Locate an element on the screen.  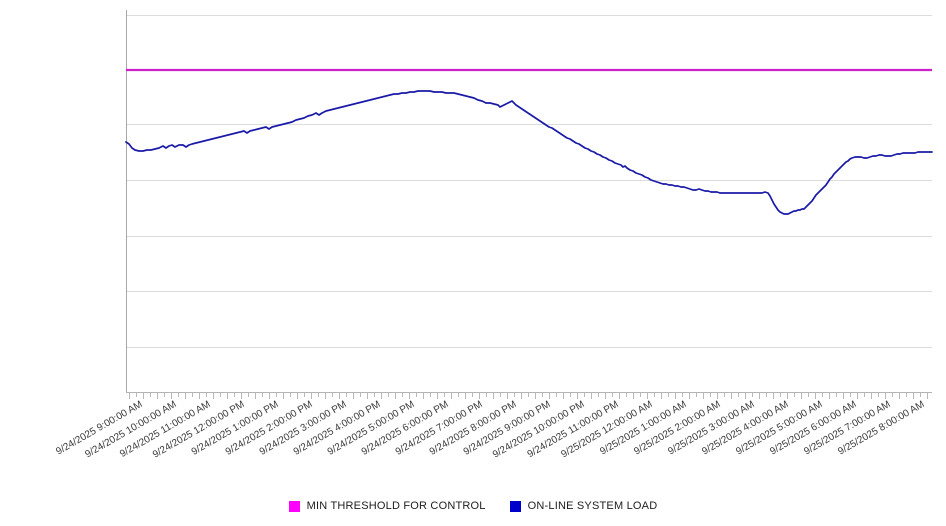
legend-item-on-line-system-load: ON-LINE SYSTEM LOAD is located at coordinates (583, 506).